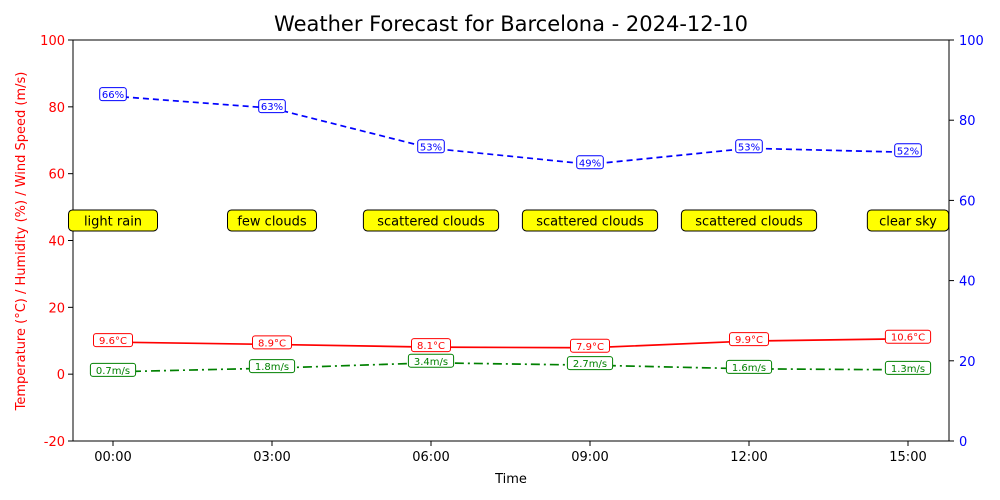 This screenshot has width=1000, height=500. I want to click on x-axis-label: Time, so click(510, 479).